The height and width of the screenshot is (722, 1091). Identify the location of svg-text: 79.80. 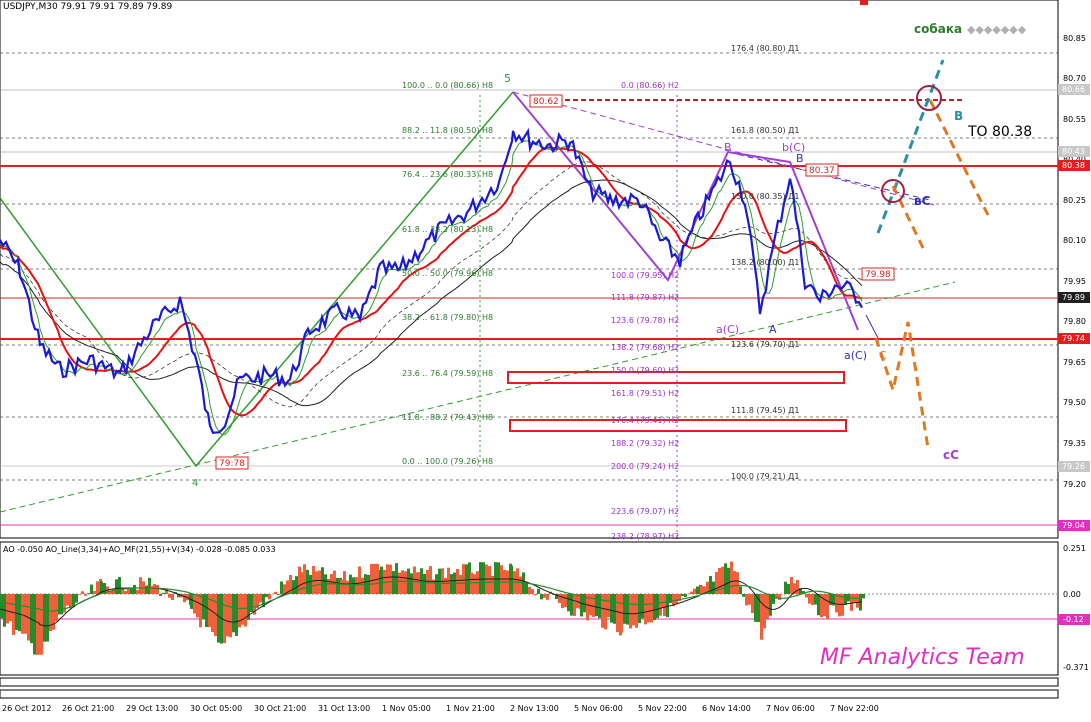
(1074, 321).